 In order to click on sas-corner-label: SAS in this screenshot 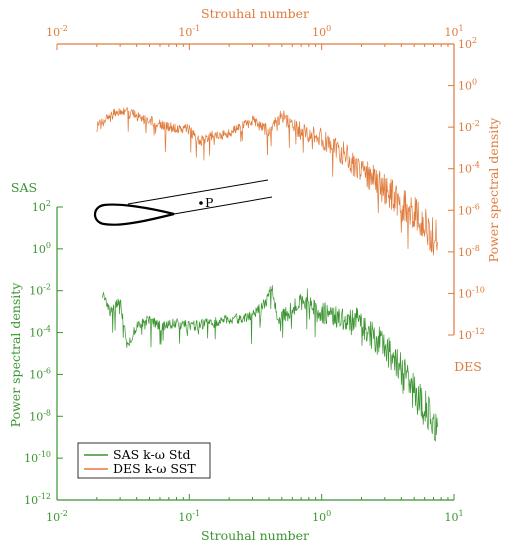, I will do `click(24, 187)`.